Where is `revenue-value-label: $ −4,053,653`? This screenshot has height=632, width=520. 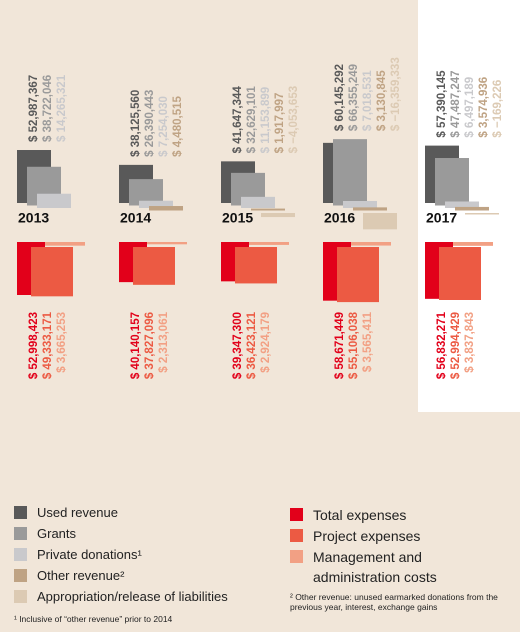
revenue-value-label: $ −4,053,653 is located at coordinates (294, 119).